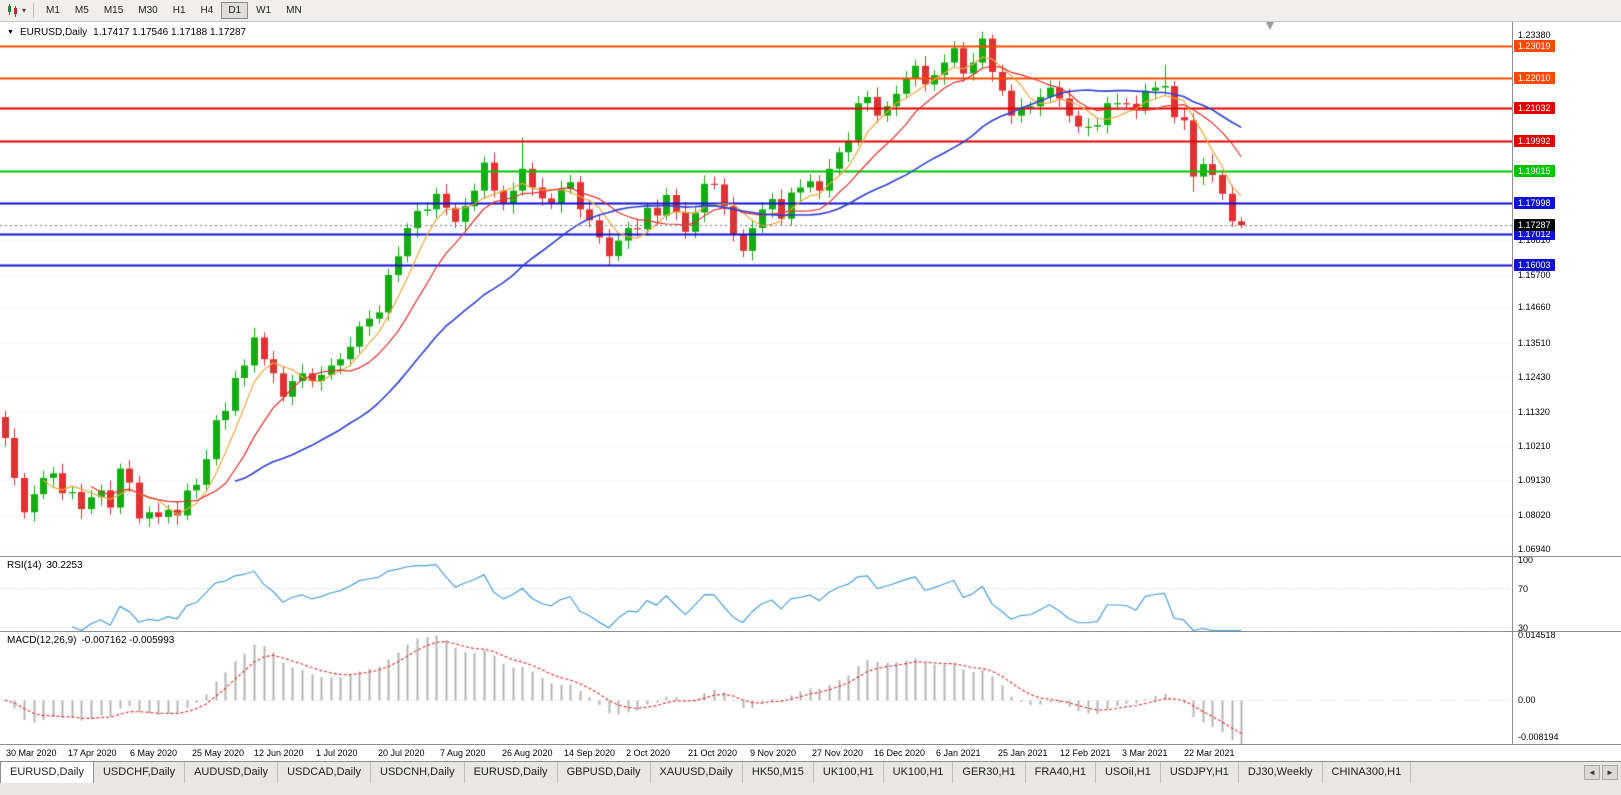  I want to click on price-scale-label: 1.15700, so click(1534, 274).